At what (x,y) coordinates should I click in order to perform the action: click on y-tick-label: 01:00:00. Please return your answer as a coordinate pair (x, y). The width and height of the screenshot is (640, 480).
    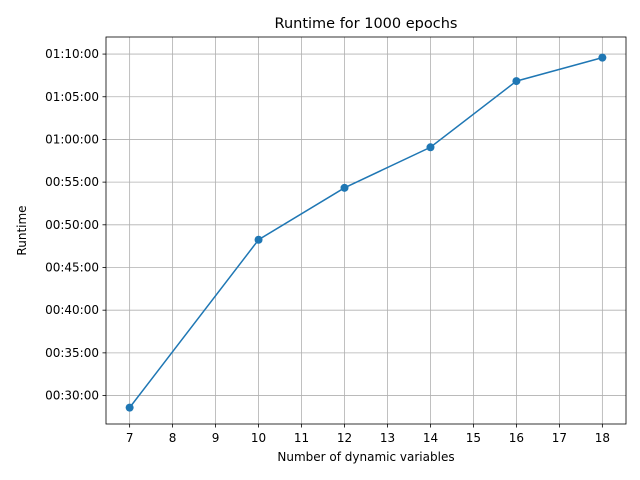
    Looking at the image, I should click on (72, 139).